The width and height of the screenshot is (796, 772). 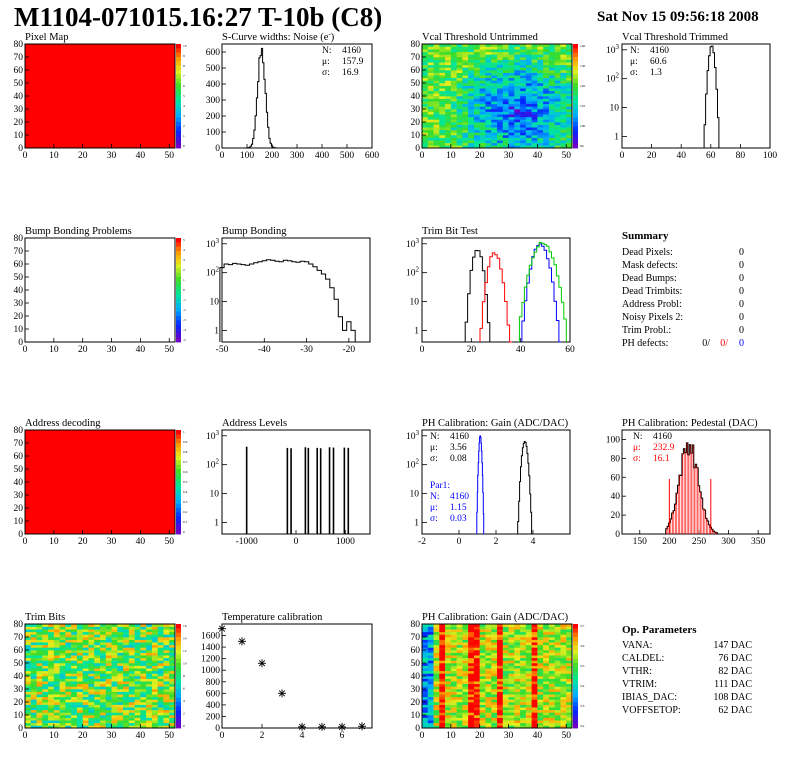 What do you see at coordinates (413, 464) in the screenshot?
I see `y-tick-label: 102` at bounding box center [413, 464].